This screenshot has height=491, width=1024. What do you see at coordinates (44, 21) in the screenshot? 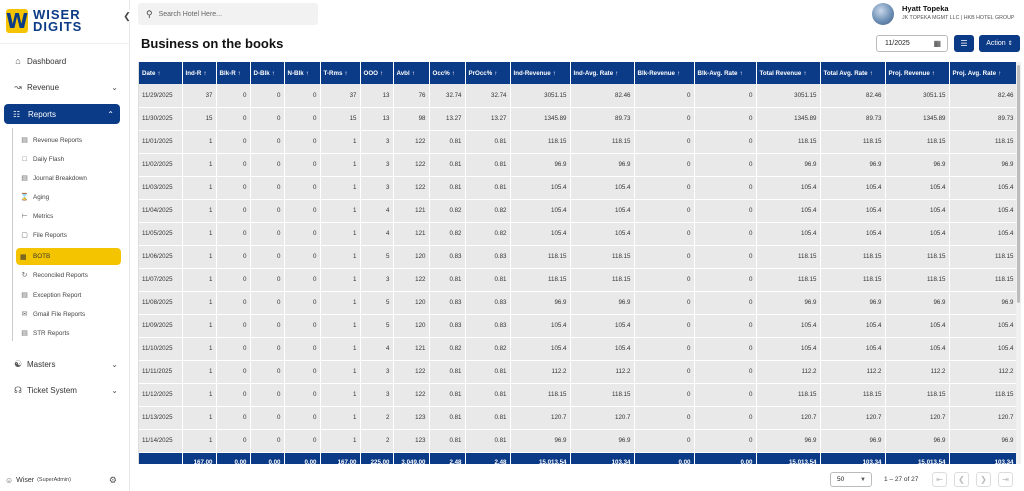
I see `logo: W WISER DIGITS` at bounding box center [44, 21].